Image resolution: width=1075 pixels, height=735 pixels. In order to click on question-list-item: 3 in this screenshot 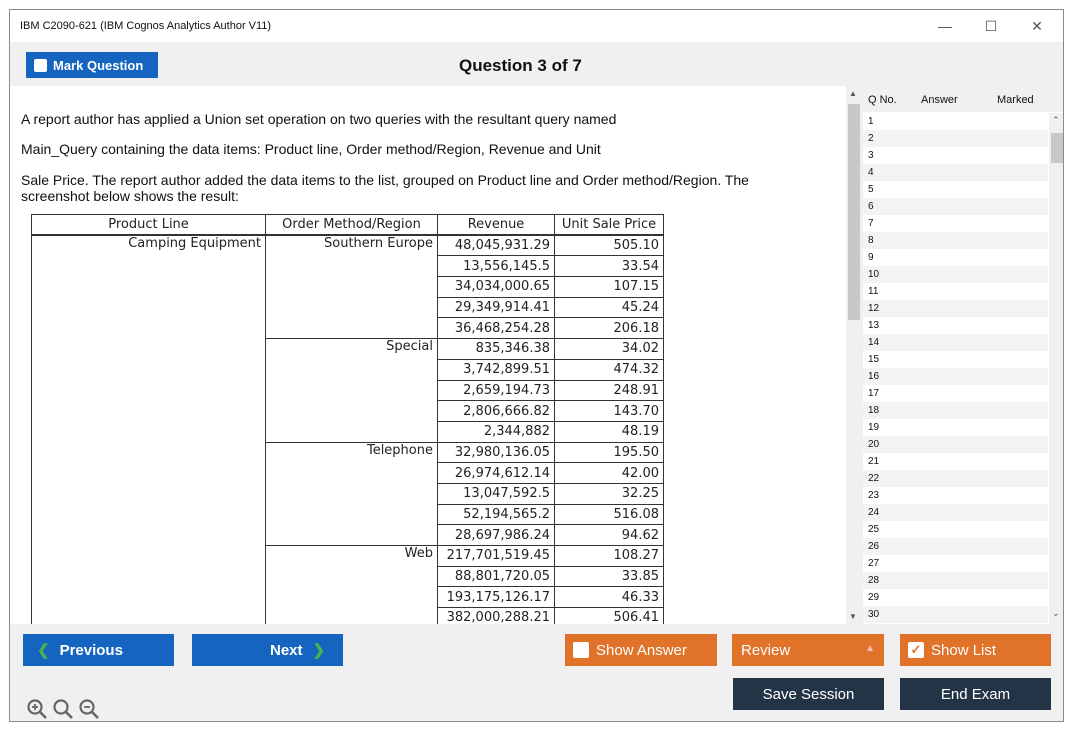, I will do `click(871, 155)`.